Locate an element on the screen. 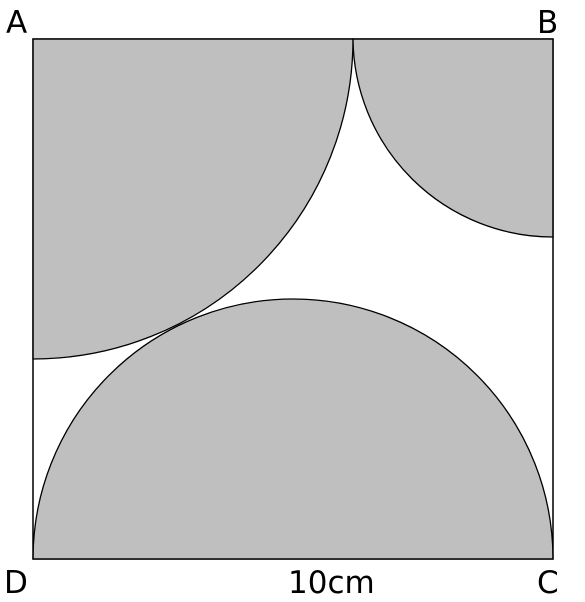 This screenshot has height=602, width=585. side-length-label: 10cm is located at coordinates (331, 583).